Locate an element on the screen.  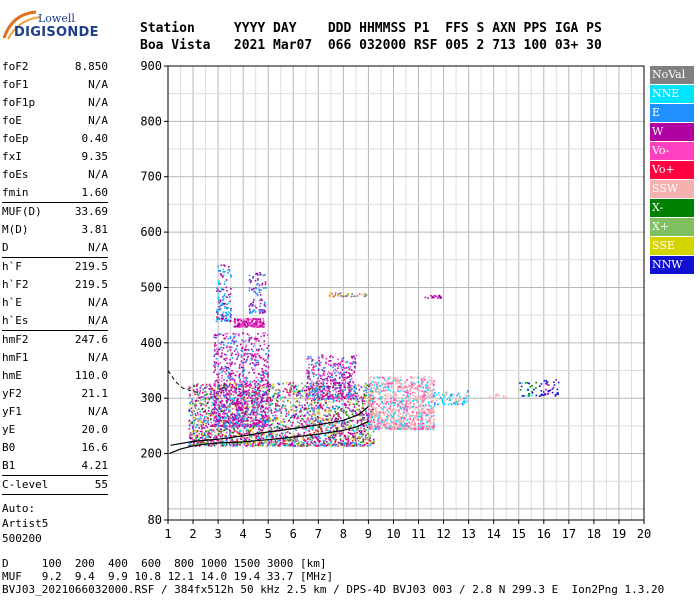
param-name: h`Es is located at coordinates (15, 320).